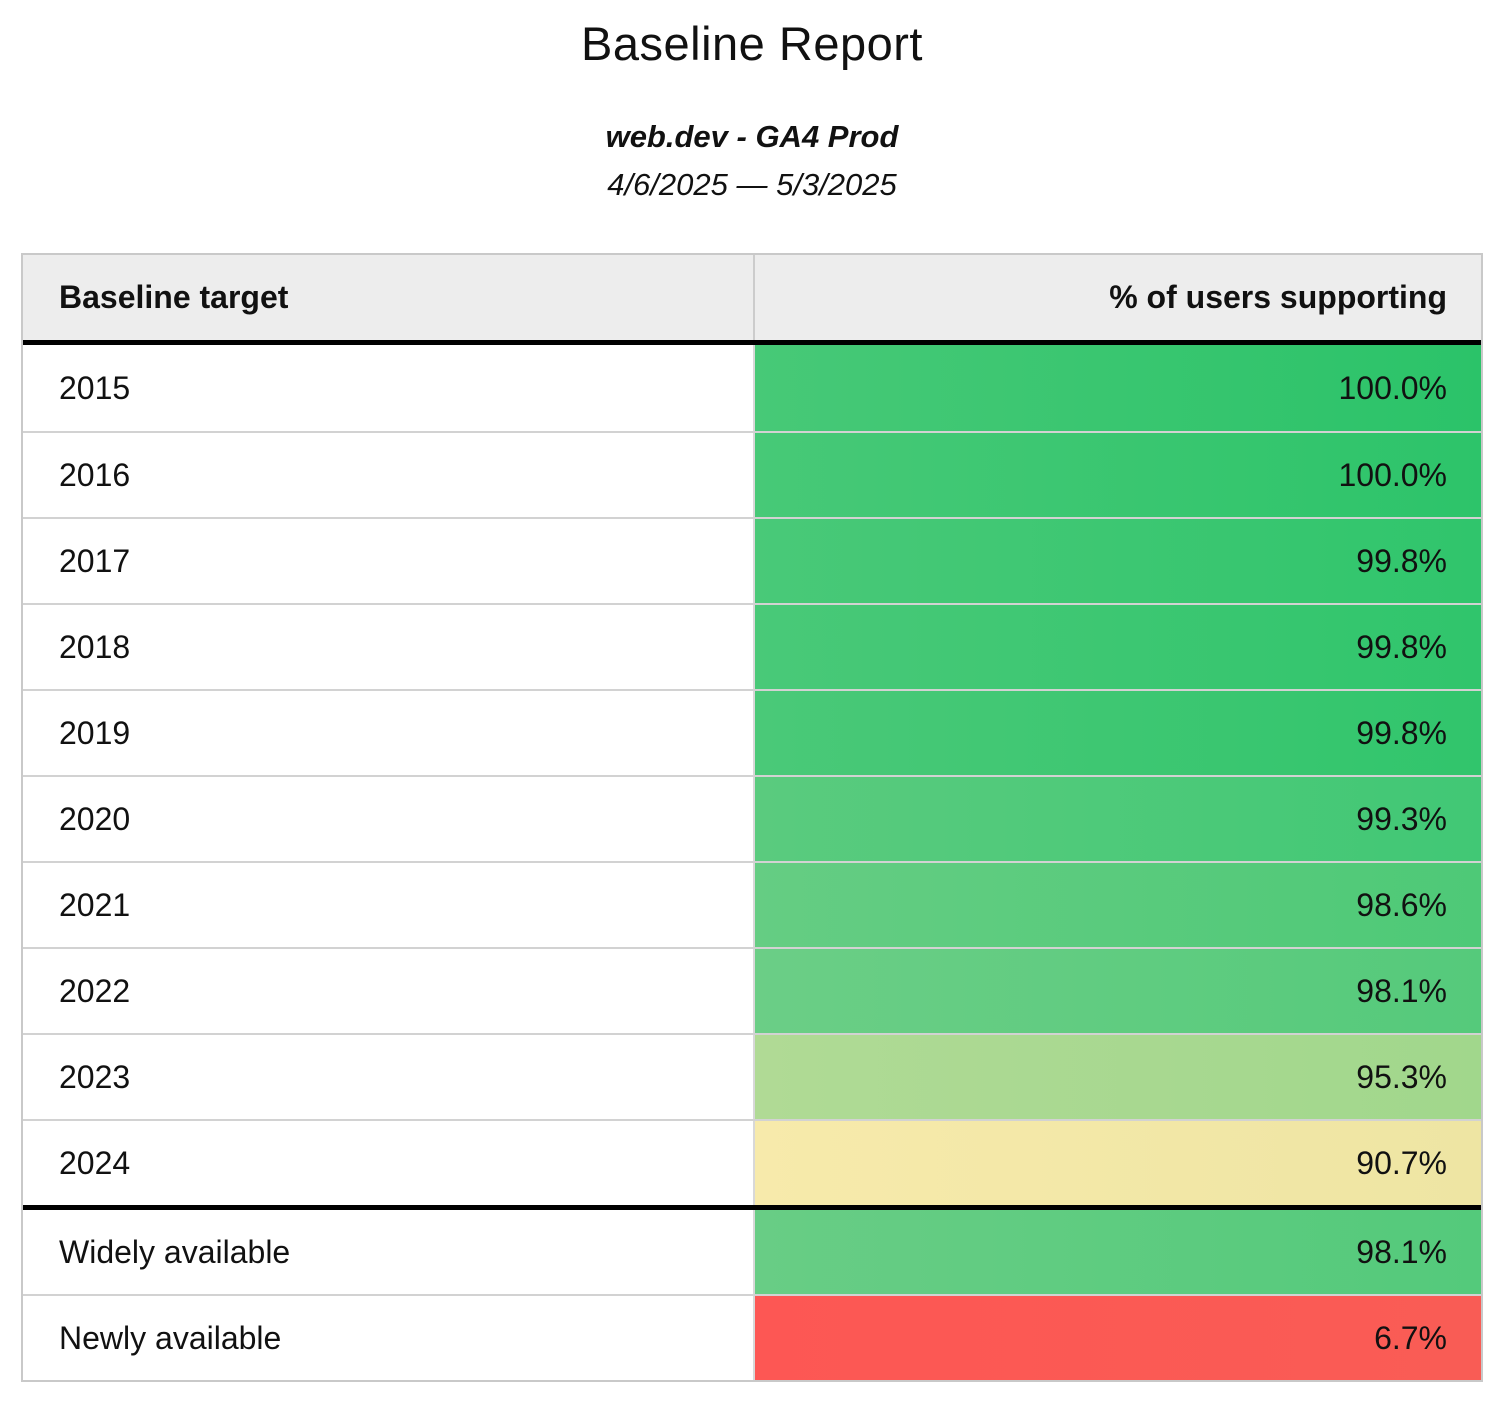 This screenshot has height=1426, width=1504. I want to click on table-row: 2017 99.8%, so click(752, 560).